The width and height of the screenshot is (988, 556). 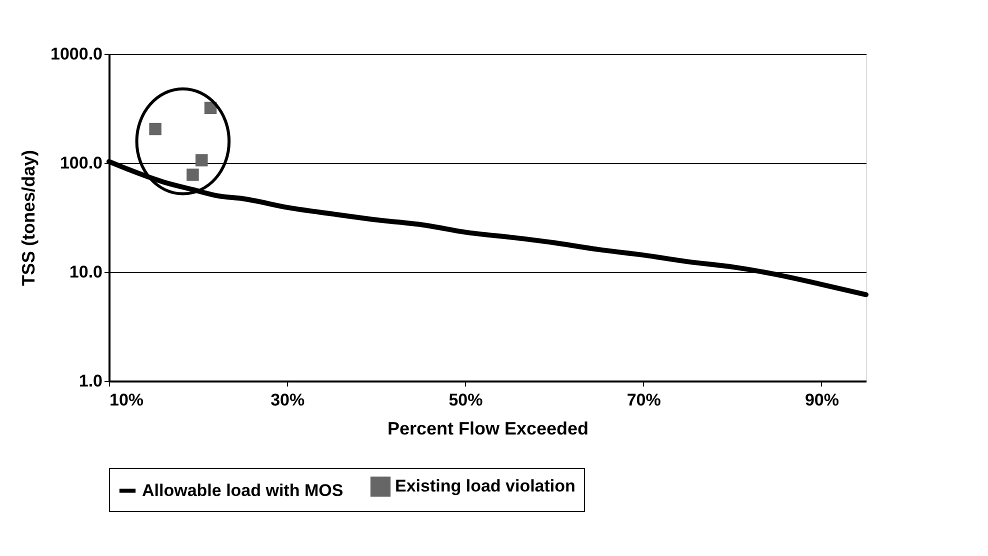 What do you see at coordinates (821, 400) in the screenshot?
I see `x-tick-label: 90%` at bounding box center [821, 400].